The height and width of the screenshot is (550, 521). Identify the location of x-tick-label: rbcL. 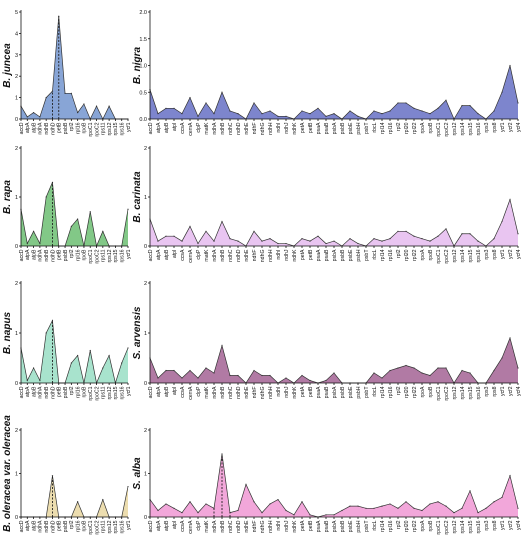
(375, 525).